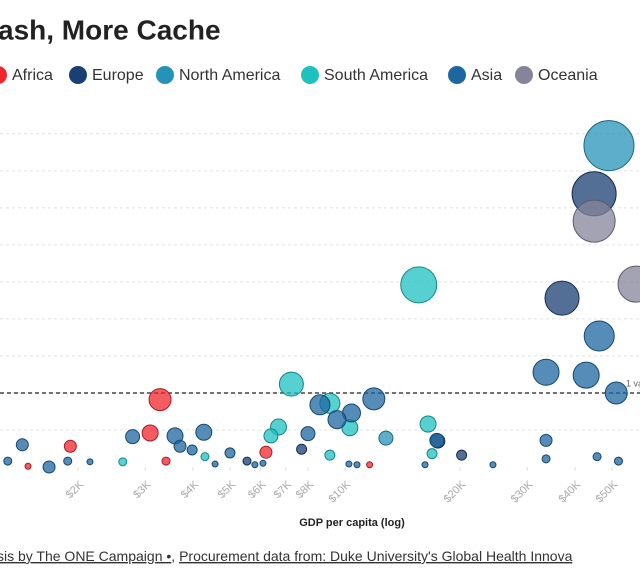 This screenshot has height=569, width=640. Describe the element at coordinates (569, 491) in the screenshot. I see `x-tick-label: $40K` at that location.